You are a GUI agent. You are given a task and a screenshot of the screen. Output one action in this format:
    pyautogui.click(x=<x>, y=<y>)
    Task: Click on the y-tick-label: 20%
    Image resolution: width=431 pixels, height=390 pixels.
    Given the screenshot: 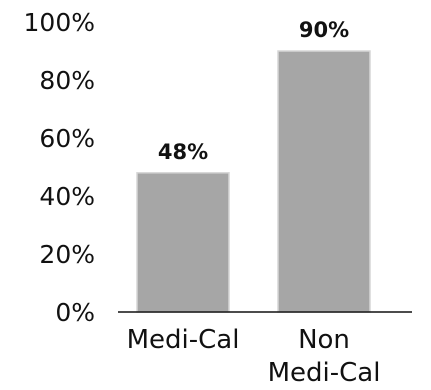 What is the action you would take?
    pyautogui.click(x=67, y=254)
    